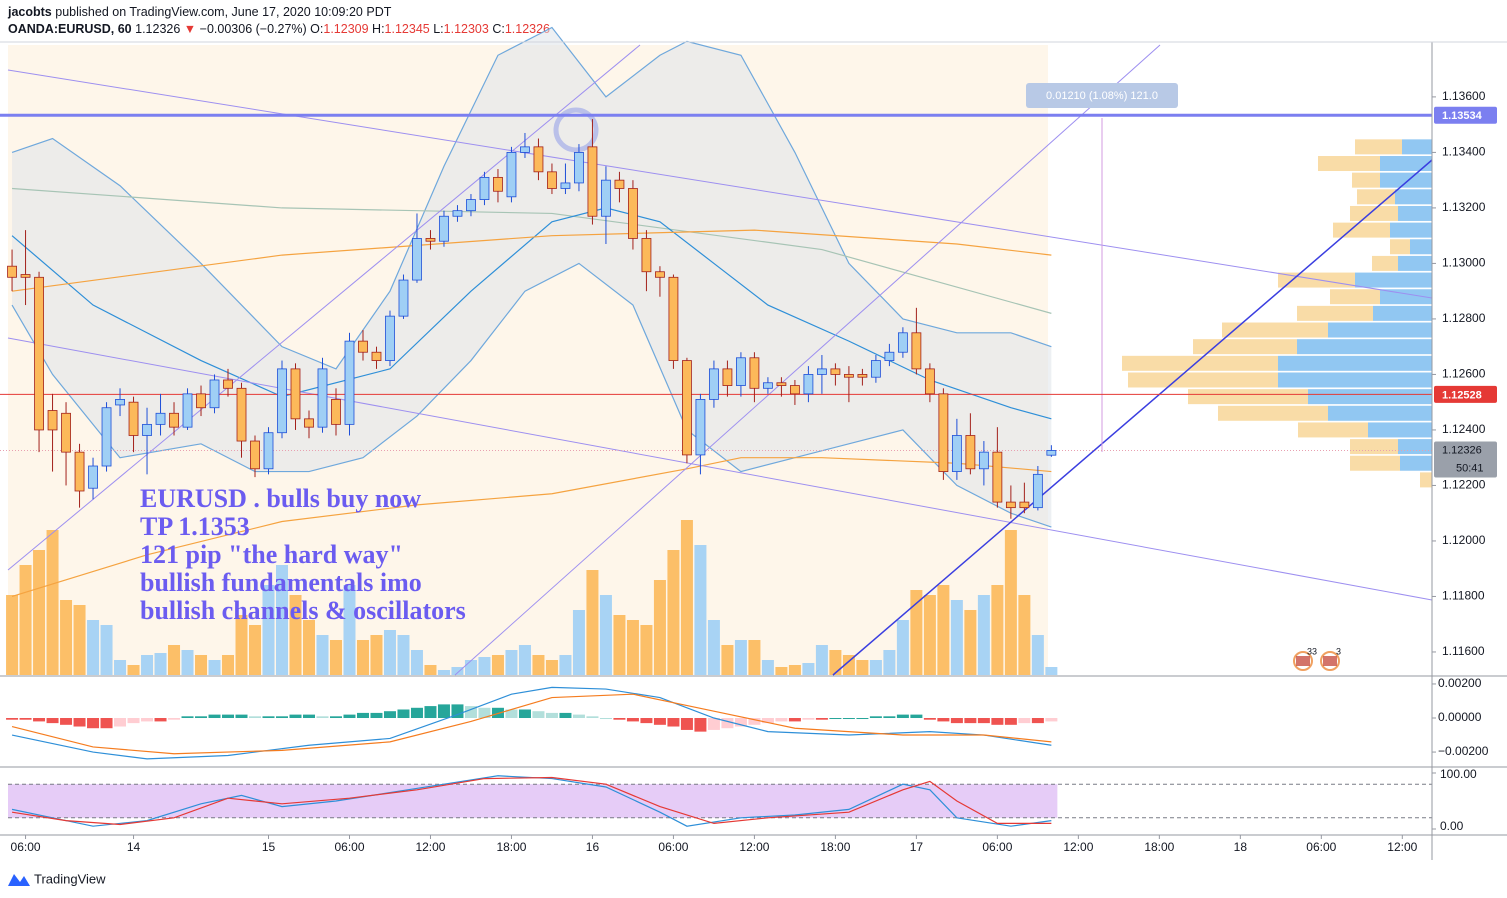 This screenshot has width=1507, height=898. I want to click on y-tick-label: 1.12200, so click(1464, 485).